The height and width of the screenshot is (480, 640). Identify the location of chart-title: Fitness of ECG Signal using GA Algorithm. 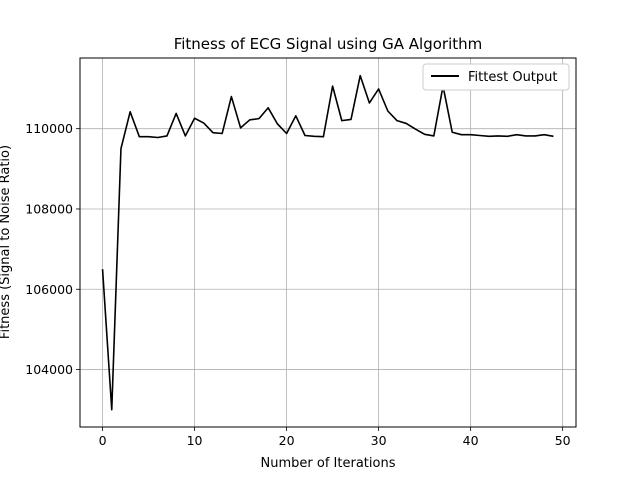
(328, 44).